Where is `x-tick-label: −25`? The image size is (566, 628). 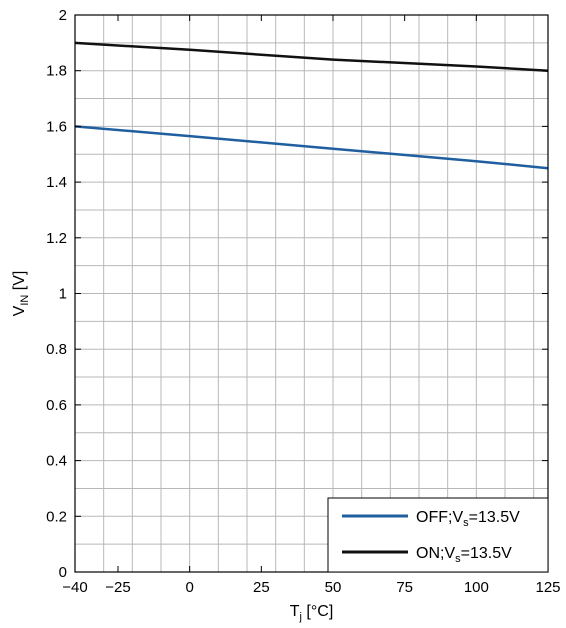
x-tick-label: −25 is located at coordinates (117, 587).